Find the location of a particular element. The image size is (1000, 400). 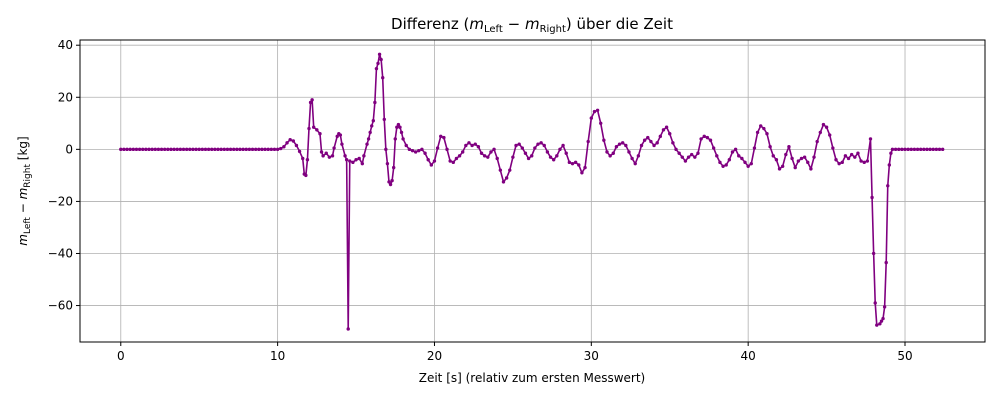

y-axis-title: mLeft − mRight [kg] is located at coordinates (24, 190).